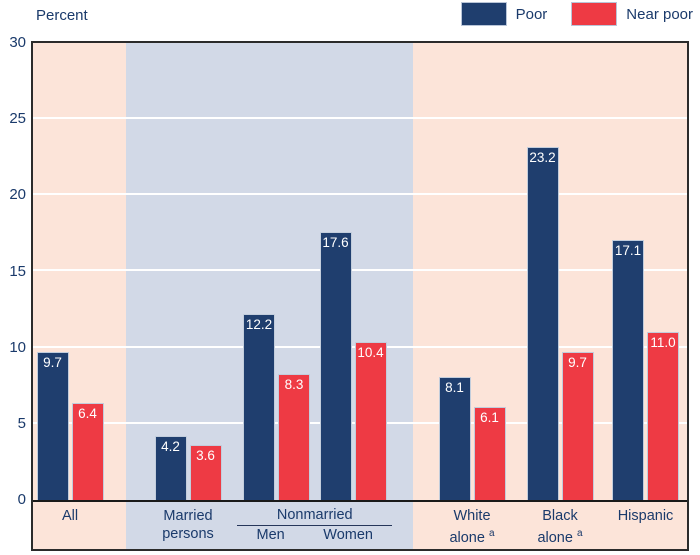 This screenshot has width=700, height=555. Describe the element at coordinates (87, 413) in the screenshot. I see `bar-value-label: 6.4` at that location.